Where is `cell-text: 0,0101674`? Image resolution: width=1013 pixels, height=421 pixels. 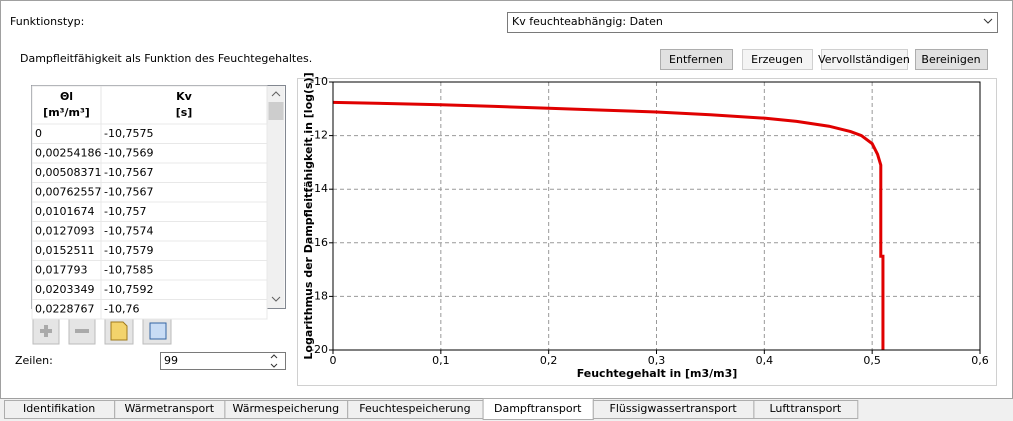 cell-text: 0,0101674 is located at coordinates (65, 211).